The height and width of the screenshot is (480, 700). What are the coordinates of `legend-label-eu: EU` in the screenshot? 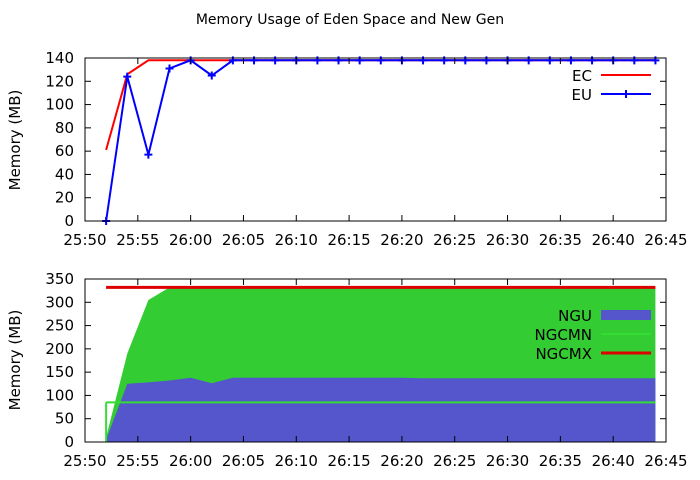 It's located at (582, 95).